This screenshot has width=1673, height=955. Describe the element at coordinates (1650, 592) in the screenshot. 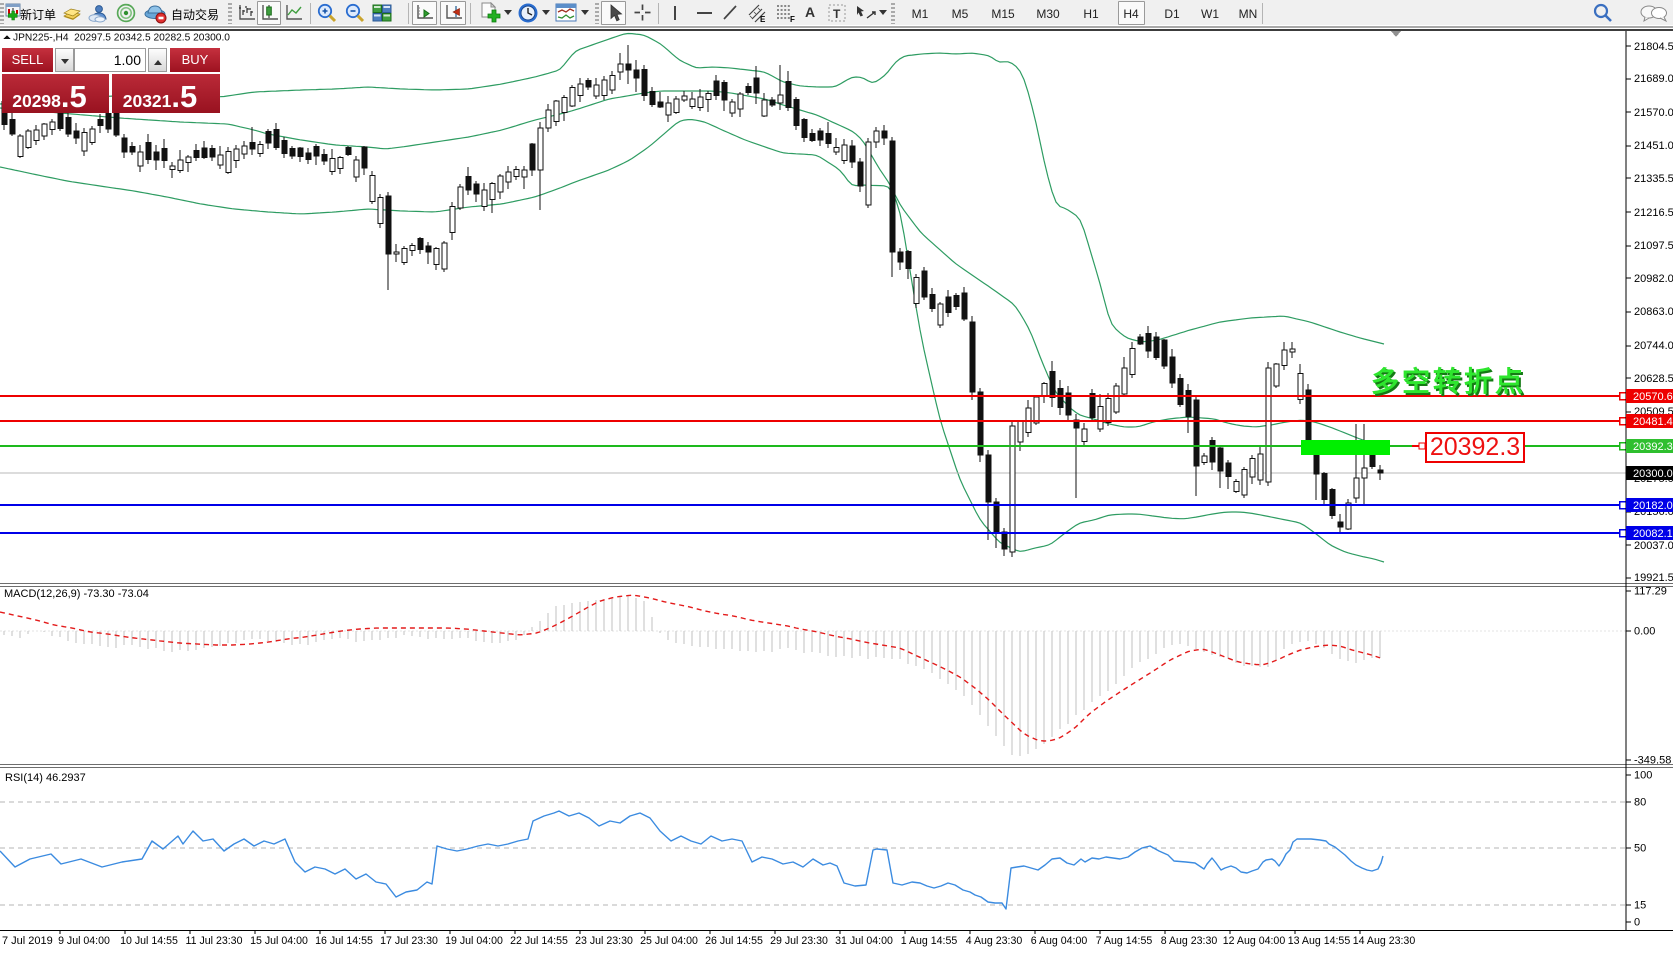

I see `svg-text: 117.29` at that location.